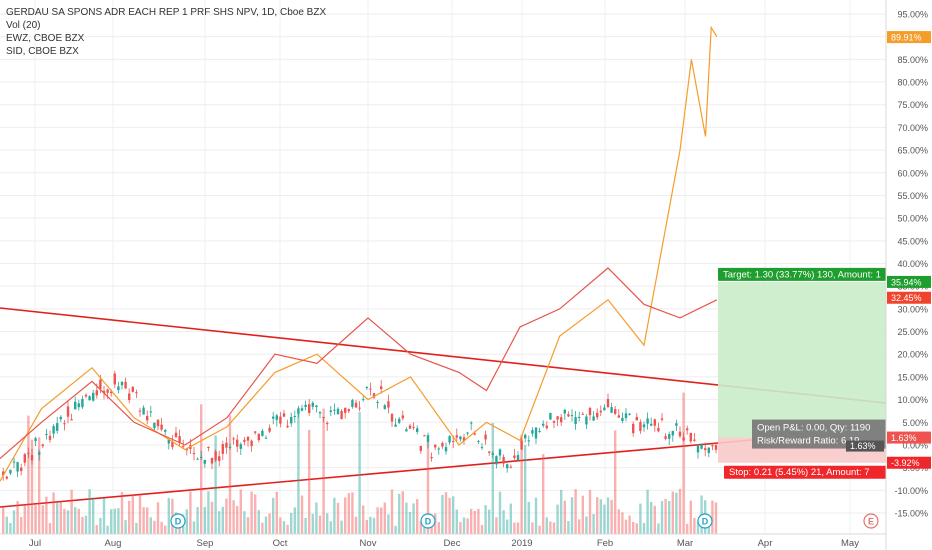 This screenshot has width=932, height=550. I want to click on ewz-last-value-tag: 32.45%, so click(906, 298).